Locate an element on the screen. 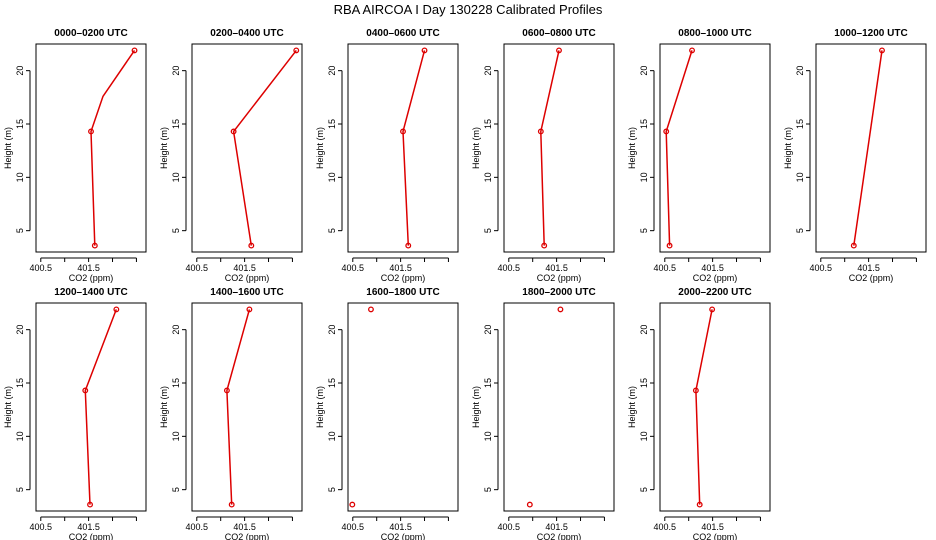  panel-title: 0200–0400 UTC is located at coordinates (246, 33).